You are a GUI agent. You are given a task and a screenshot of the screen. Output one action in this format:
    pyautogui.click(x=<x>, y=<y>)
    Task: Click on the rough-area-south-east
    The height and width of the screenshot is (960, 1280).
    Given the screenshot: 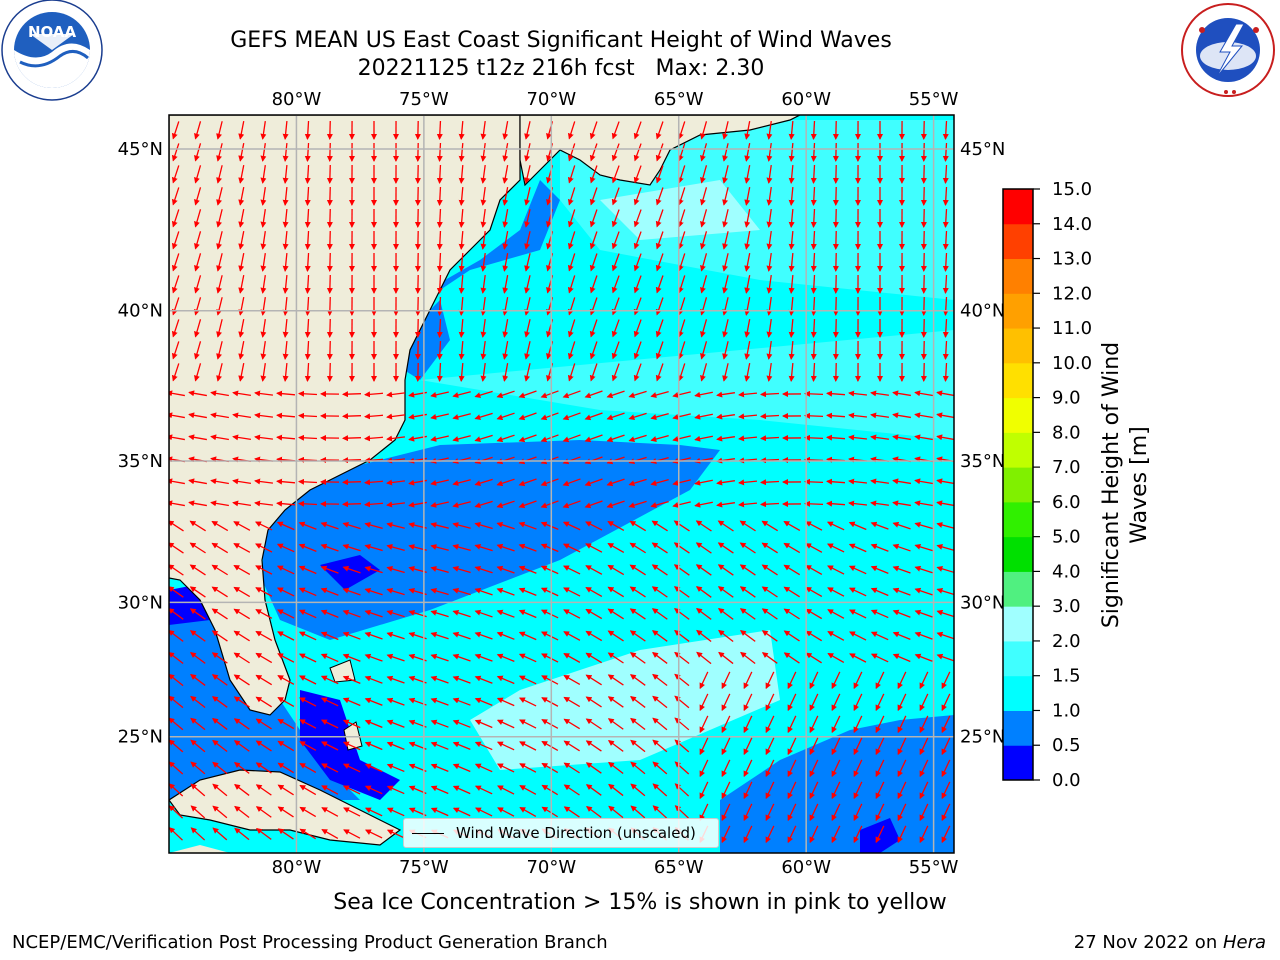 What is the action you would take?
    pyautogui.click(x=837, y=784)
    